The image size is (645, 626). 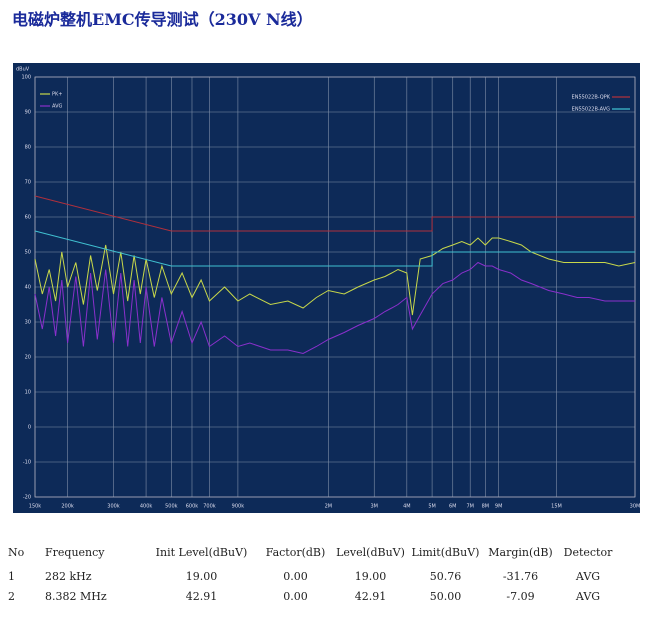 I want to click on table-row: 1 282 kHz 19.00 0.00 19.00 50.76 -31.76 AVG, so click(x=313, y=576).